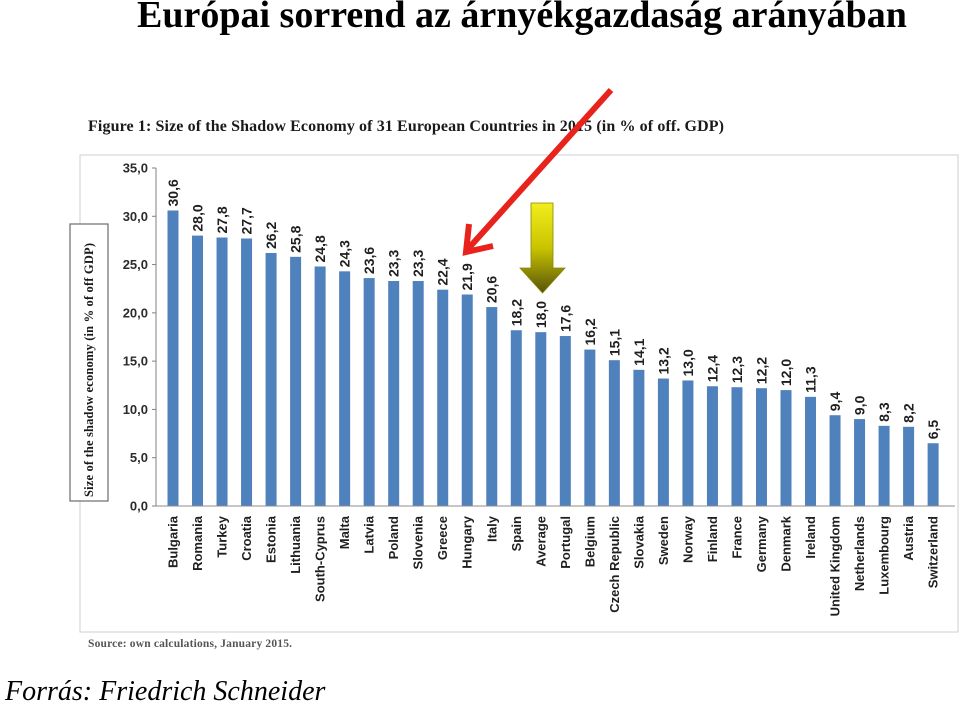 This screenshot has height=705, width=960. Describe the element at coordinates (516, 533) in the screenshot. I see `category-label-spain: Spain` at that location.